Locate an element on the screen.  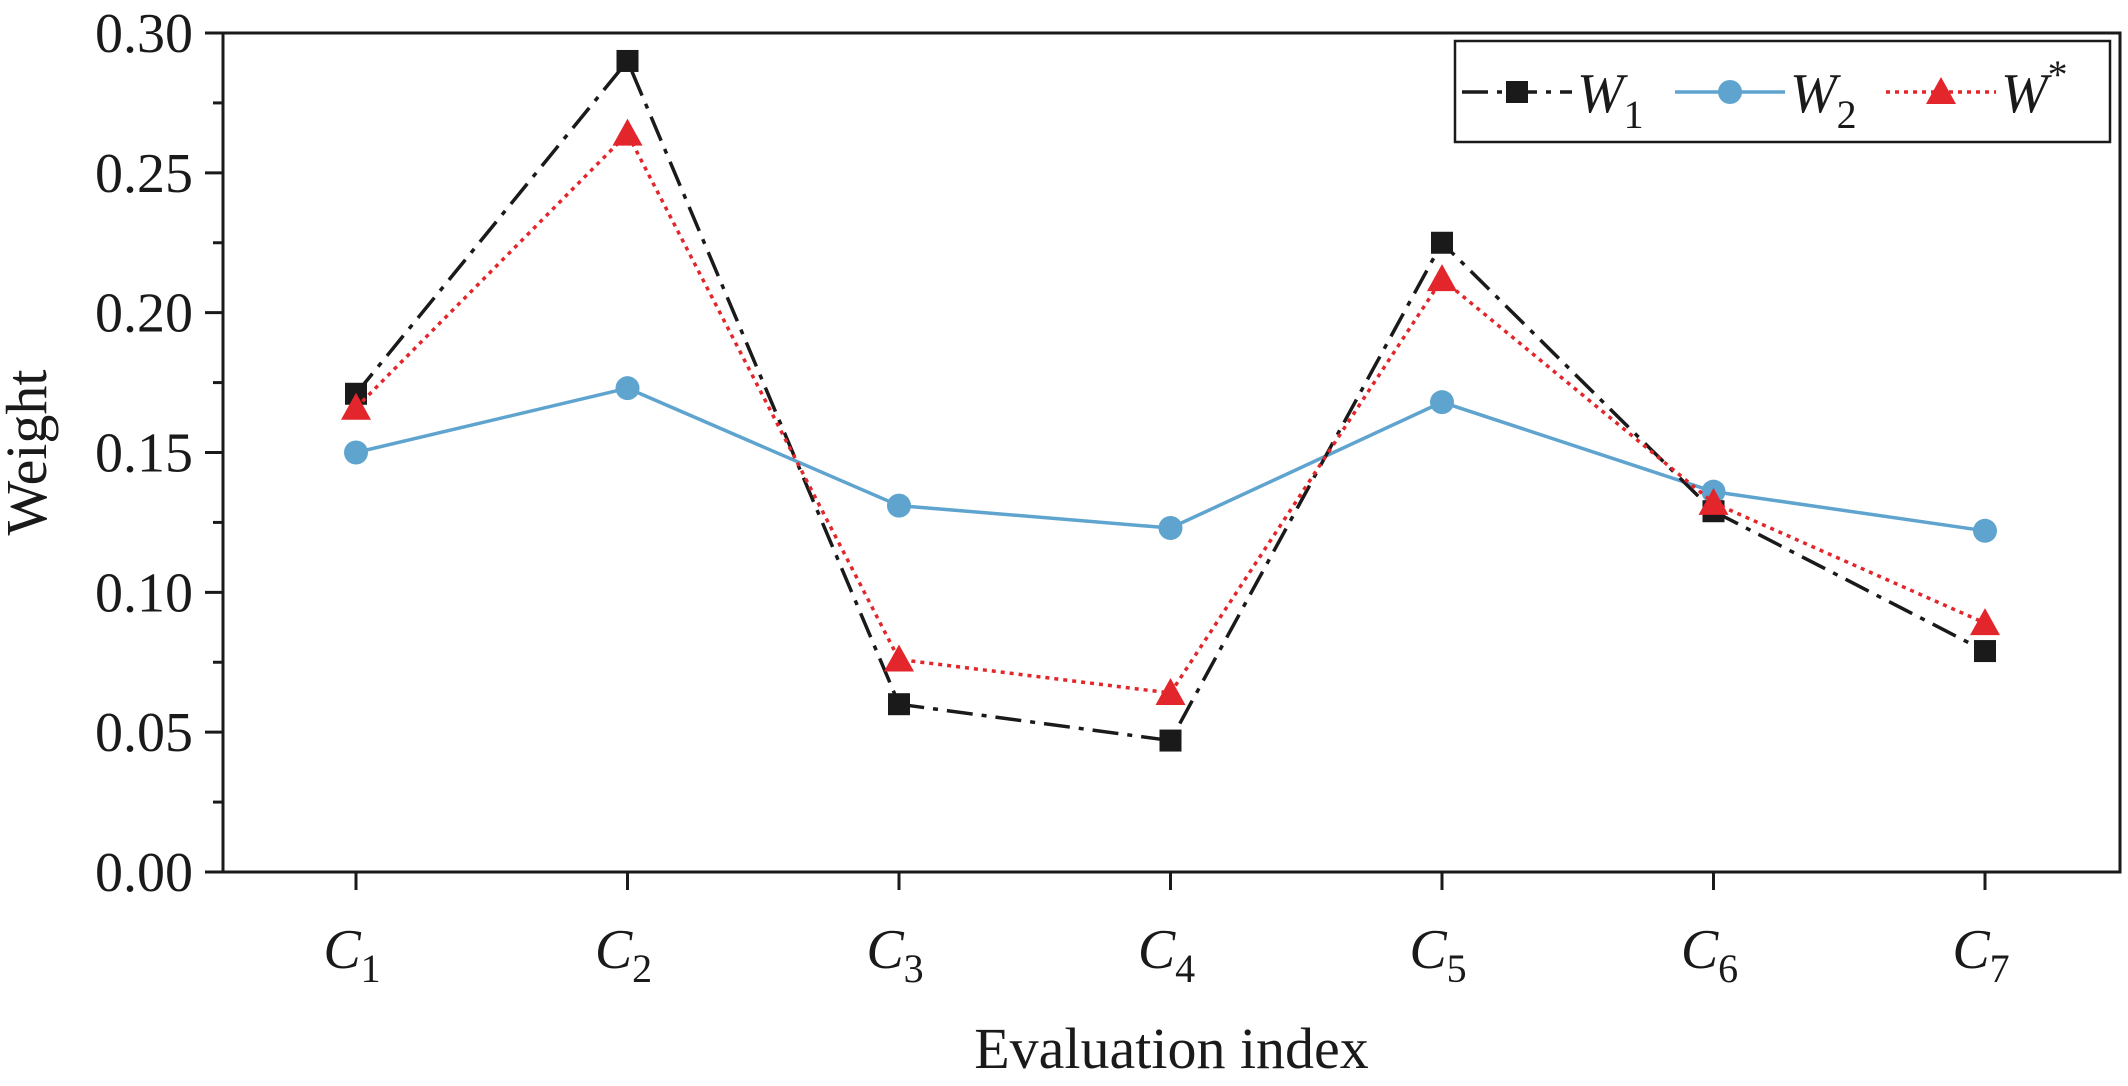
legend-sup: * is located at coordinates (2058, 74).